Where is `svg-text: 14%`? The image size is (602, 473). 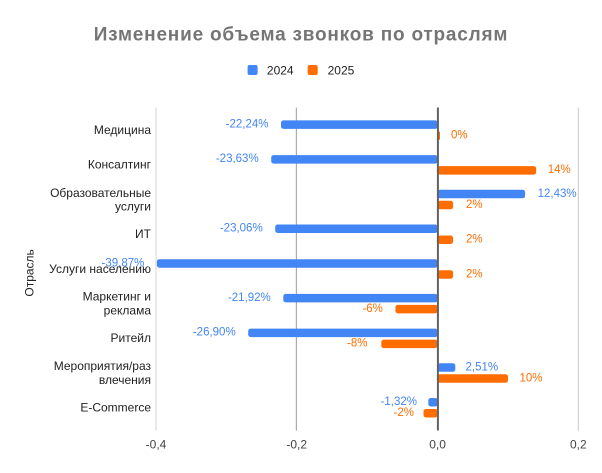
svg-text: 14% is located at coordinates (559, 170).